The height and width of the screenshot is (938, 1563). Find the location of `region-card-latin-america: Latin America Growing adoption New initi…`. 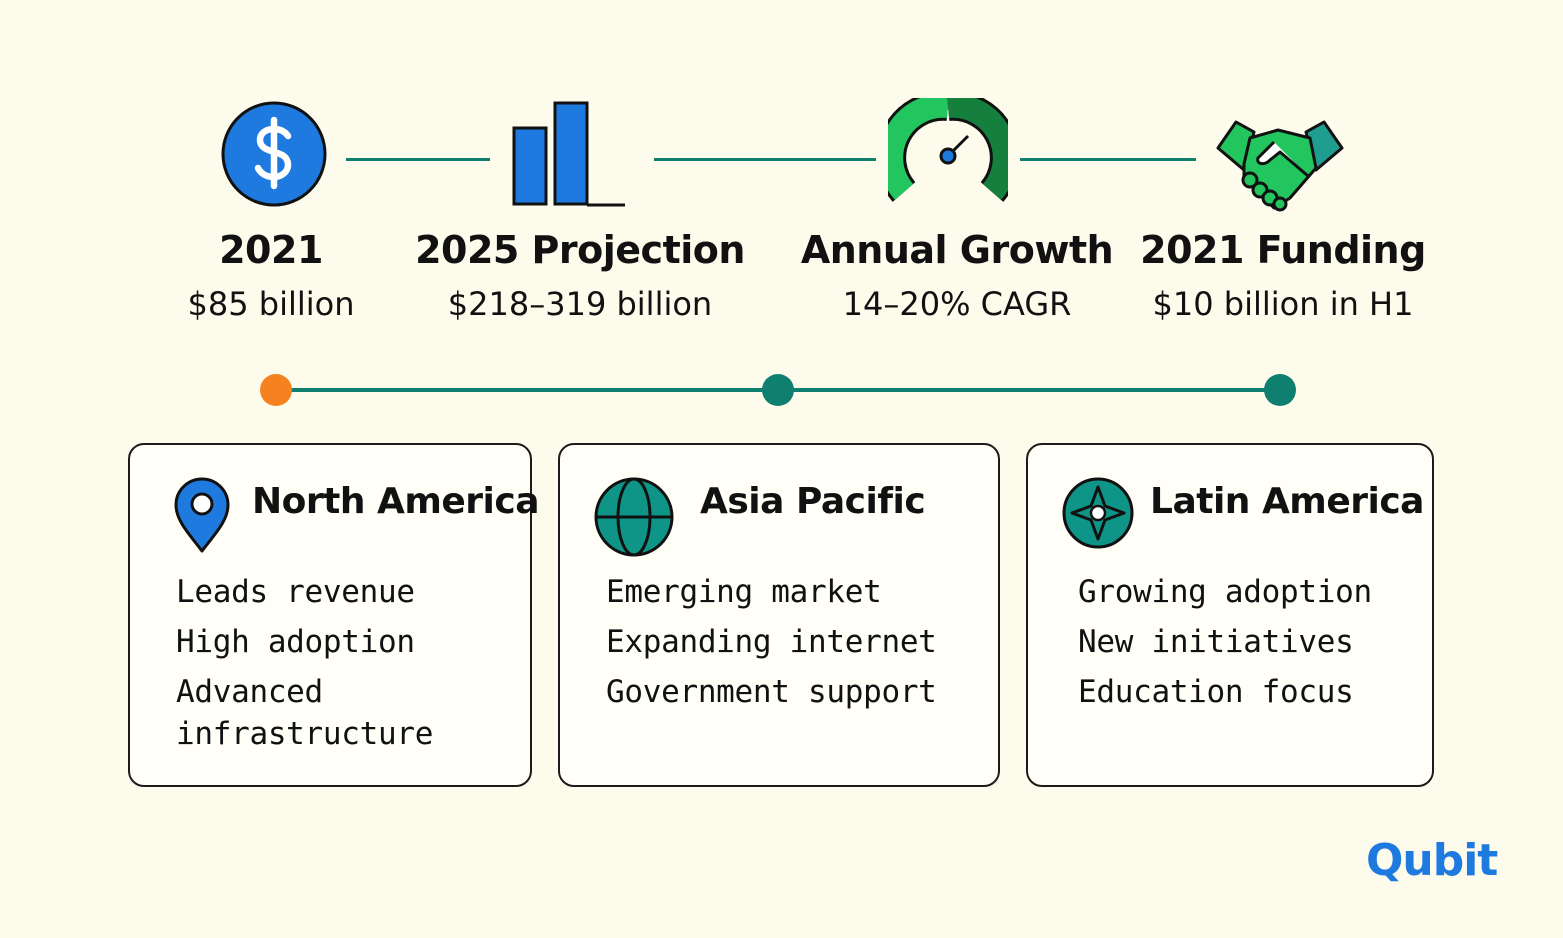

region-card-latin-america: Latin America Growing adoption New initi… is located at coordinates (1230, 615).